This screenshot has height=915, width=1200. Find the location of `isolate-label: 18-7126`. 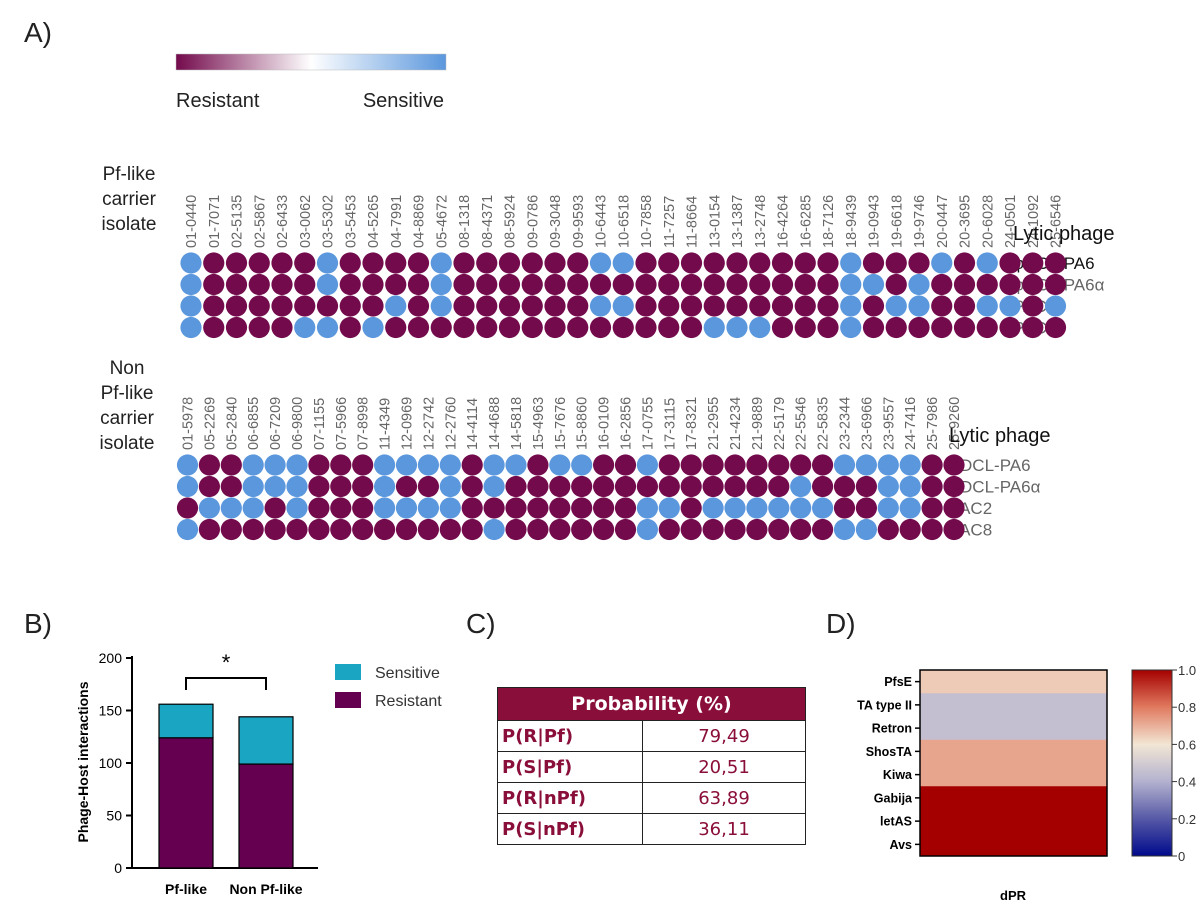

isolate-label: 18-7126 is located at coordinates (829, 221).